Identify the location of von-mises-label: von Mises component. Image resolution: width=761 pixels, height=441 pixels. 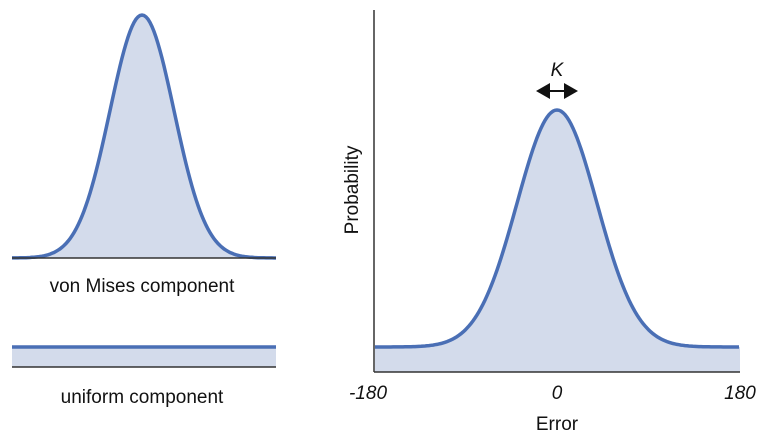
(143, 286).